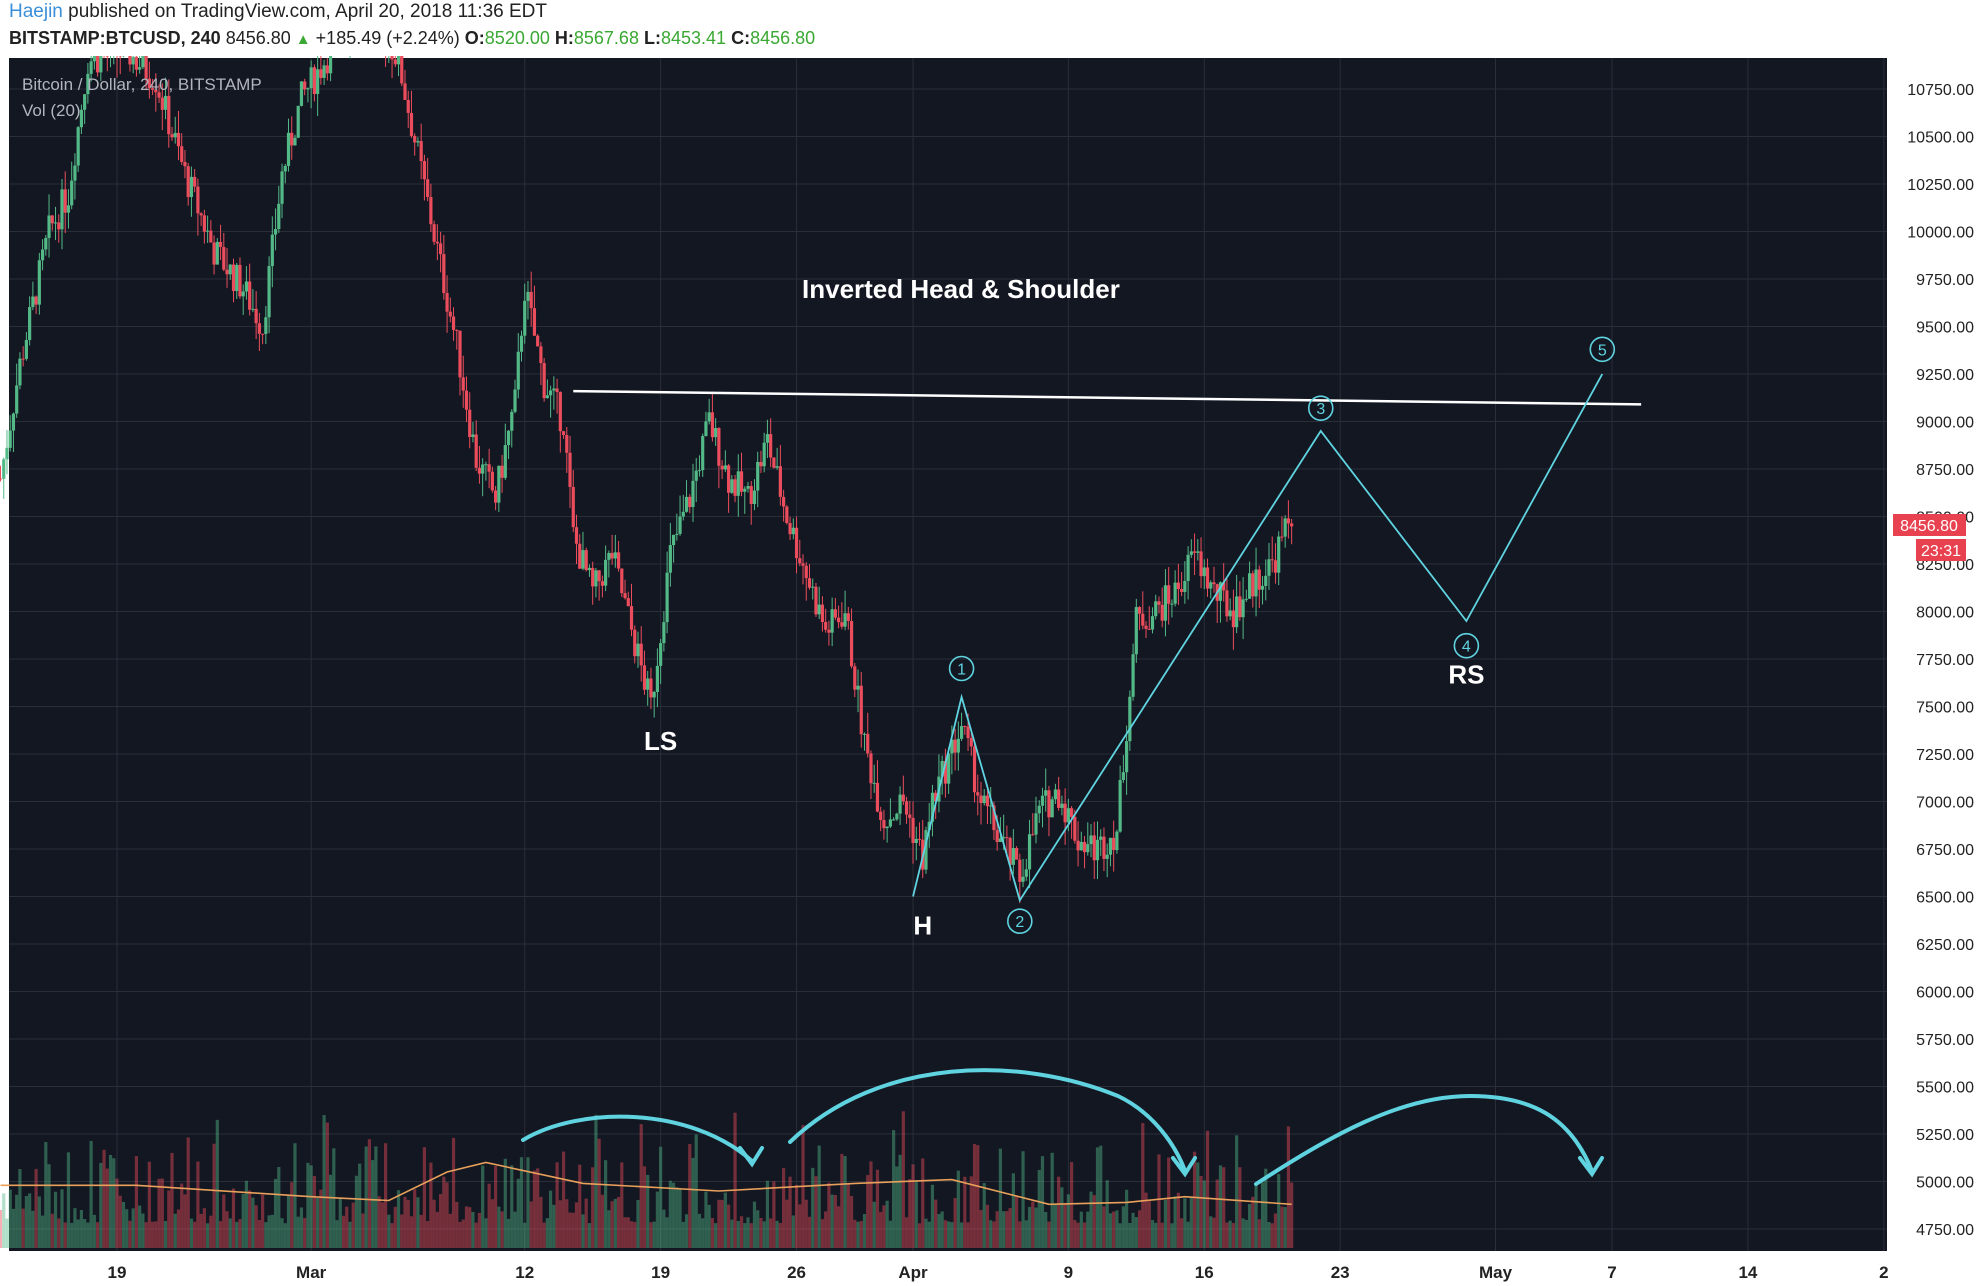 The image size is (1982, 1286). I want to click on price-tick-label: 8000.00, so click(1945, 613).